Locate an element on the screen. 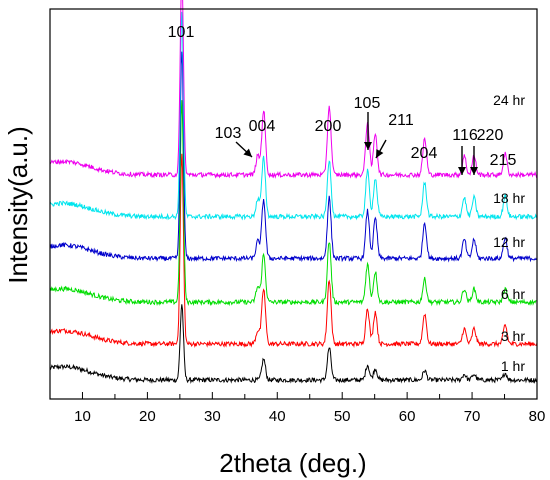 The image size is (550, 480). series-label-12-hr: 12 hr is located at coordinates (509, 242).